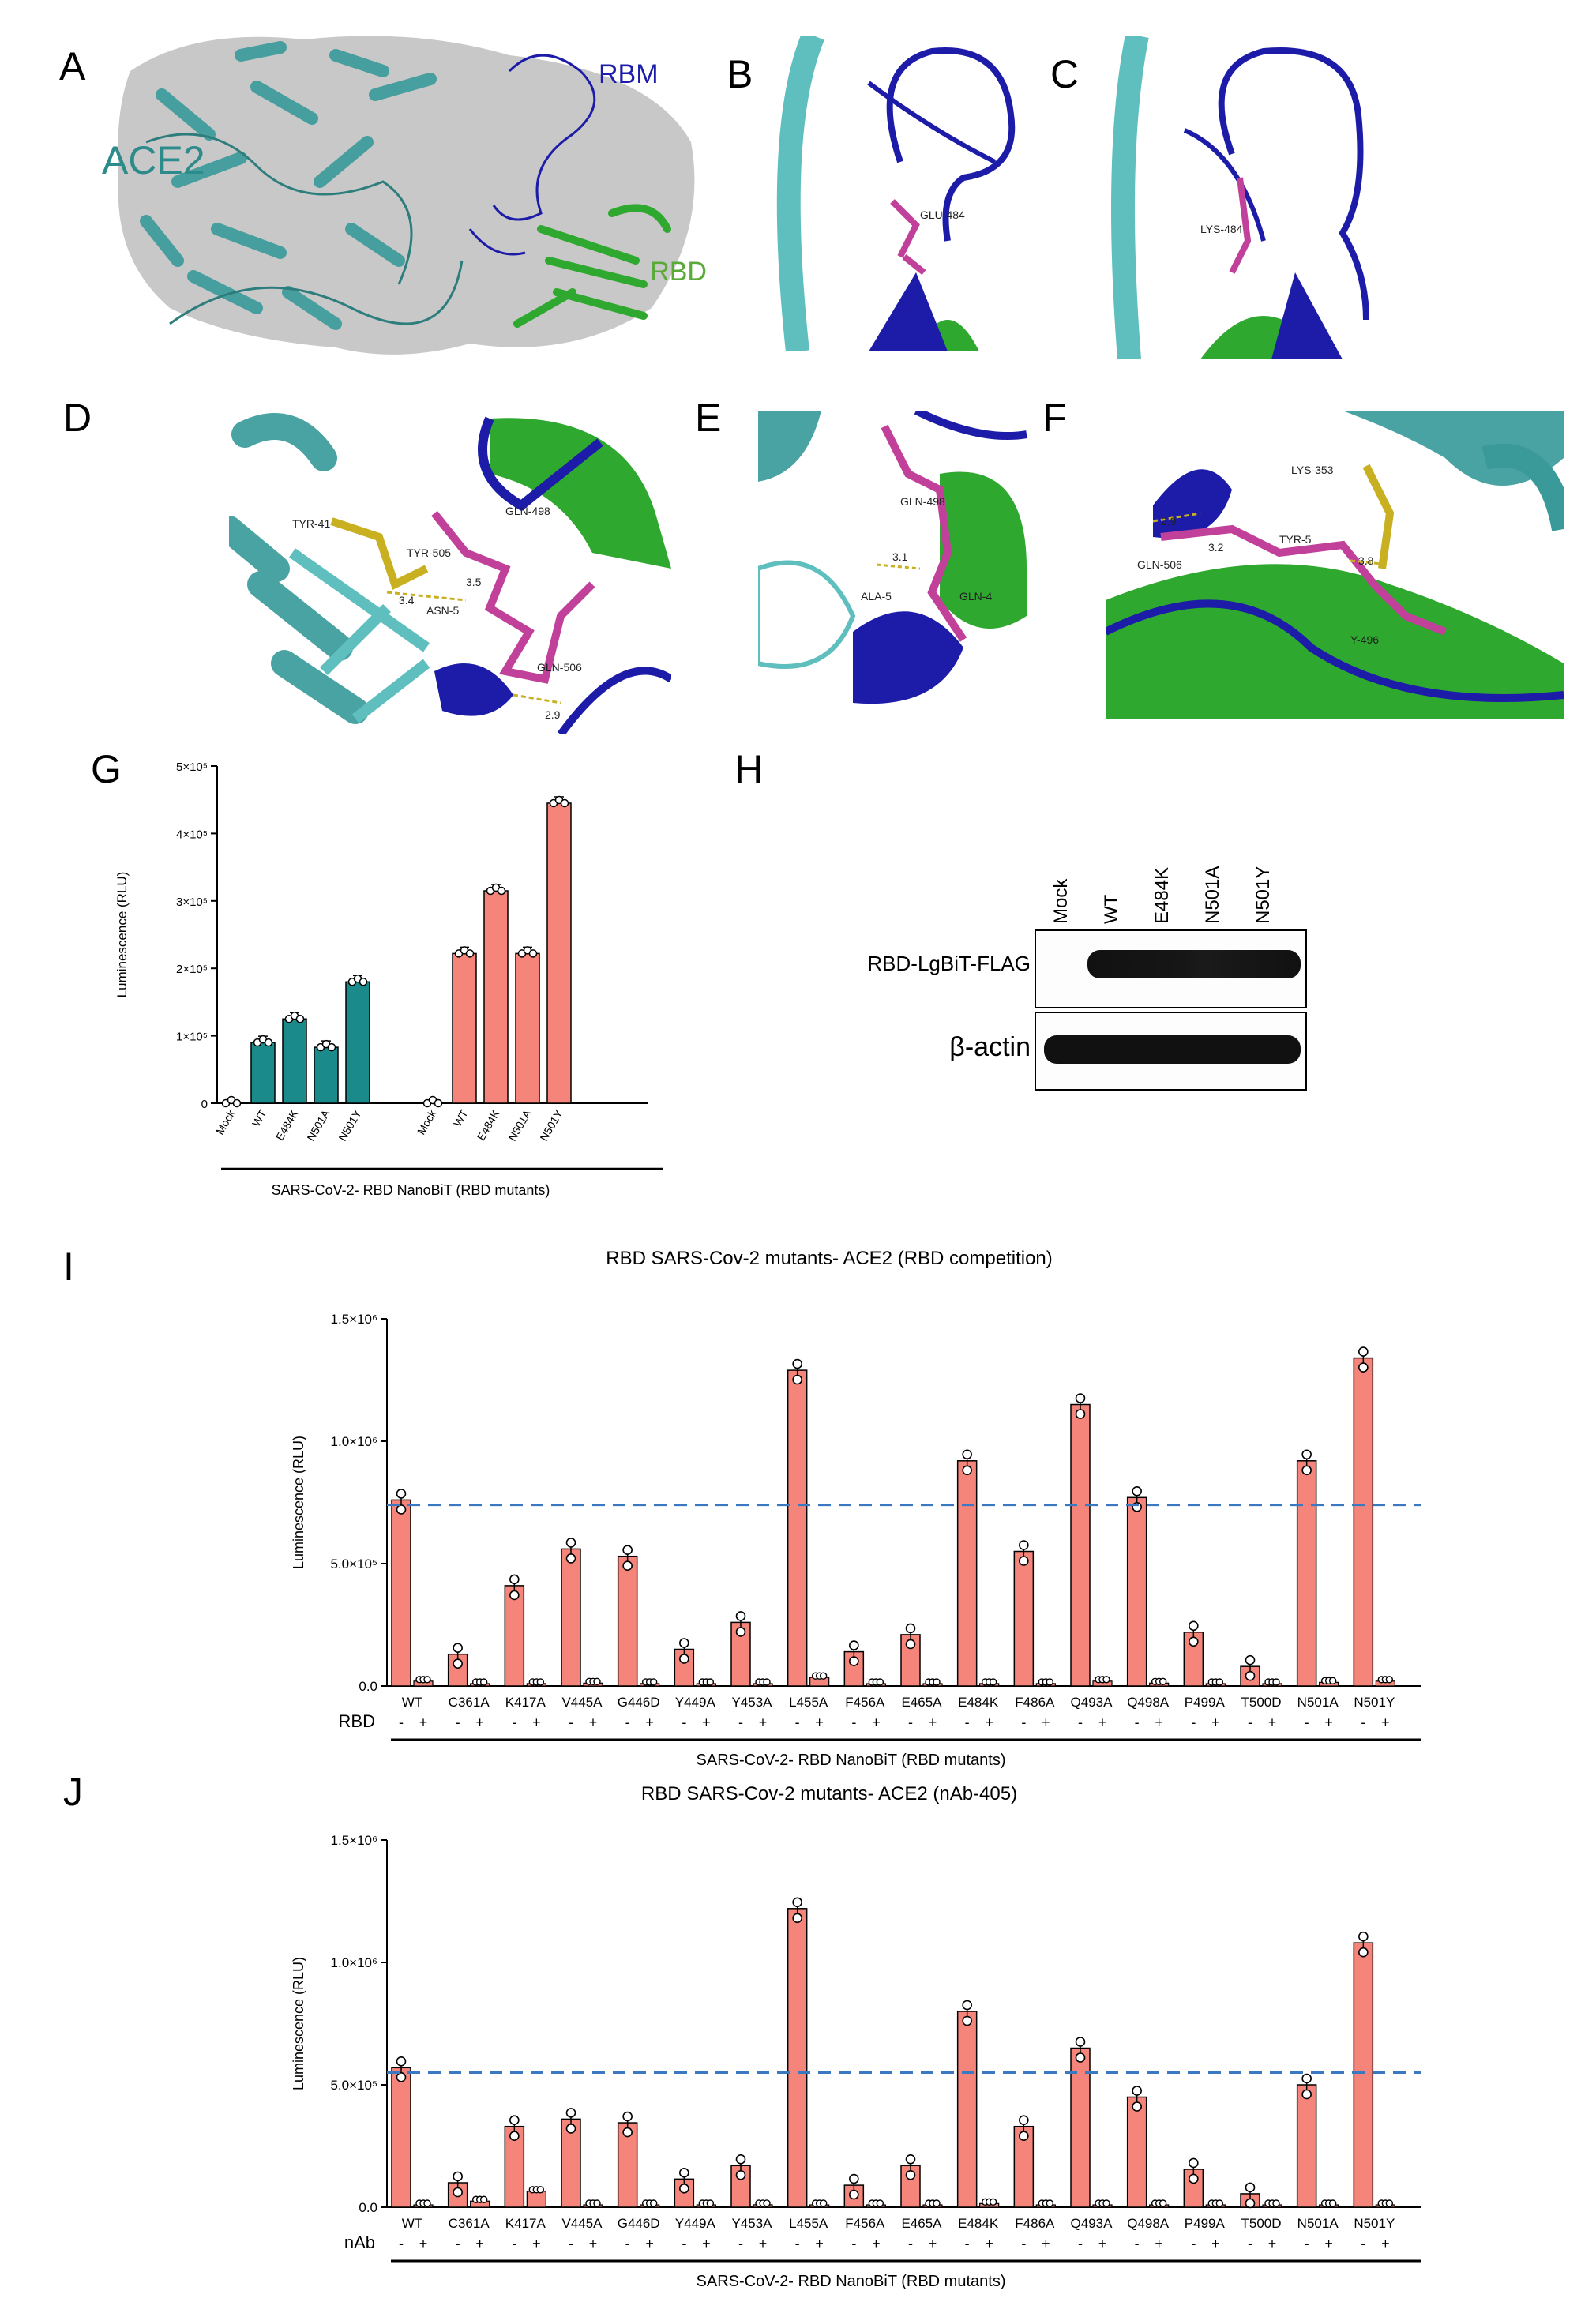 This screenshot has width=1596, height=2302. Describe the element at coordinates (1250, 1722) in the screenshot. I see `i-minus-label-15: -` at that location.